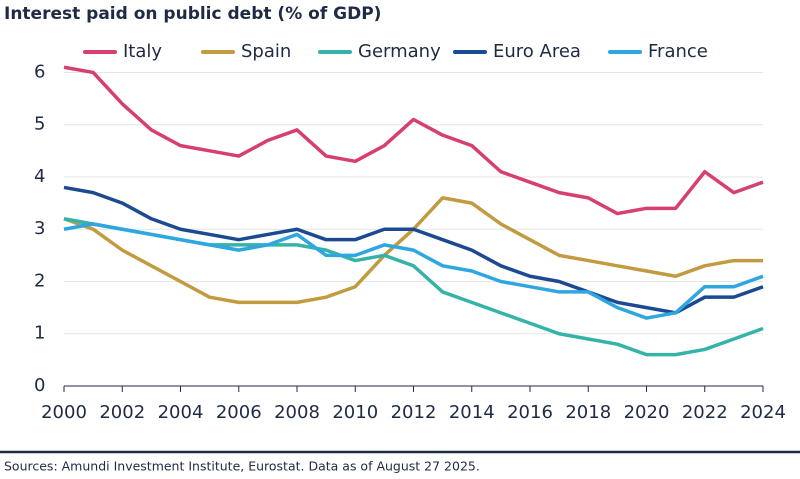  Describe the element at coordinates (181, 412) in the screenshot. I see `x-tick-label: 2004` at that location.